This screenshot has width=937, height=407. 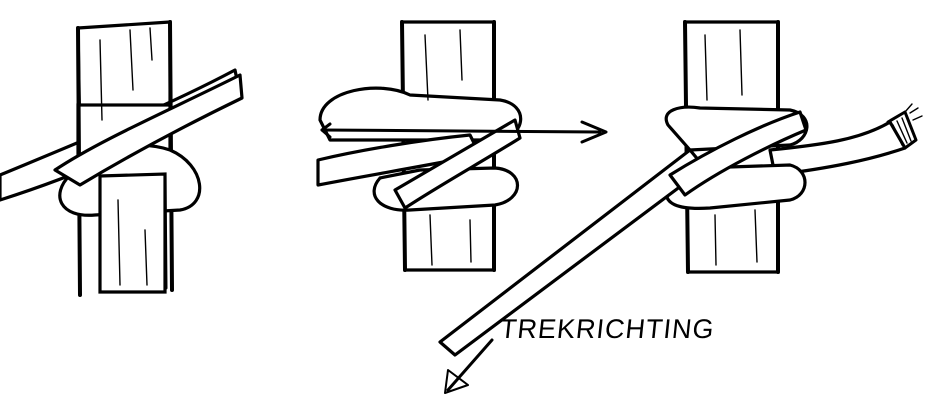 What do you see at coordinates (469, 366) in the screenshot?
I see `pull-direction-arrow` at bounding box center [469, 366].